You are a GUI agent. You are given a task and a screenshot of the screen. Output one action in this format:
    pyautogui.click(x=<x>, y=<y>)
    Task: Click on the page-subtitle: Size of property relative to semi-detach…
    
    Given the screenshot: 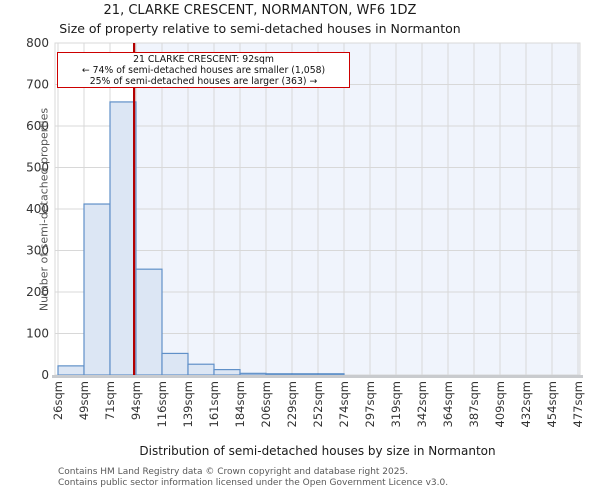 What is the action you would take?
    pyautogui.click(x=260, y=28)
    